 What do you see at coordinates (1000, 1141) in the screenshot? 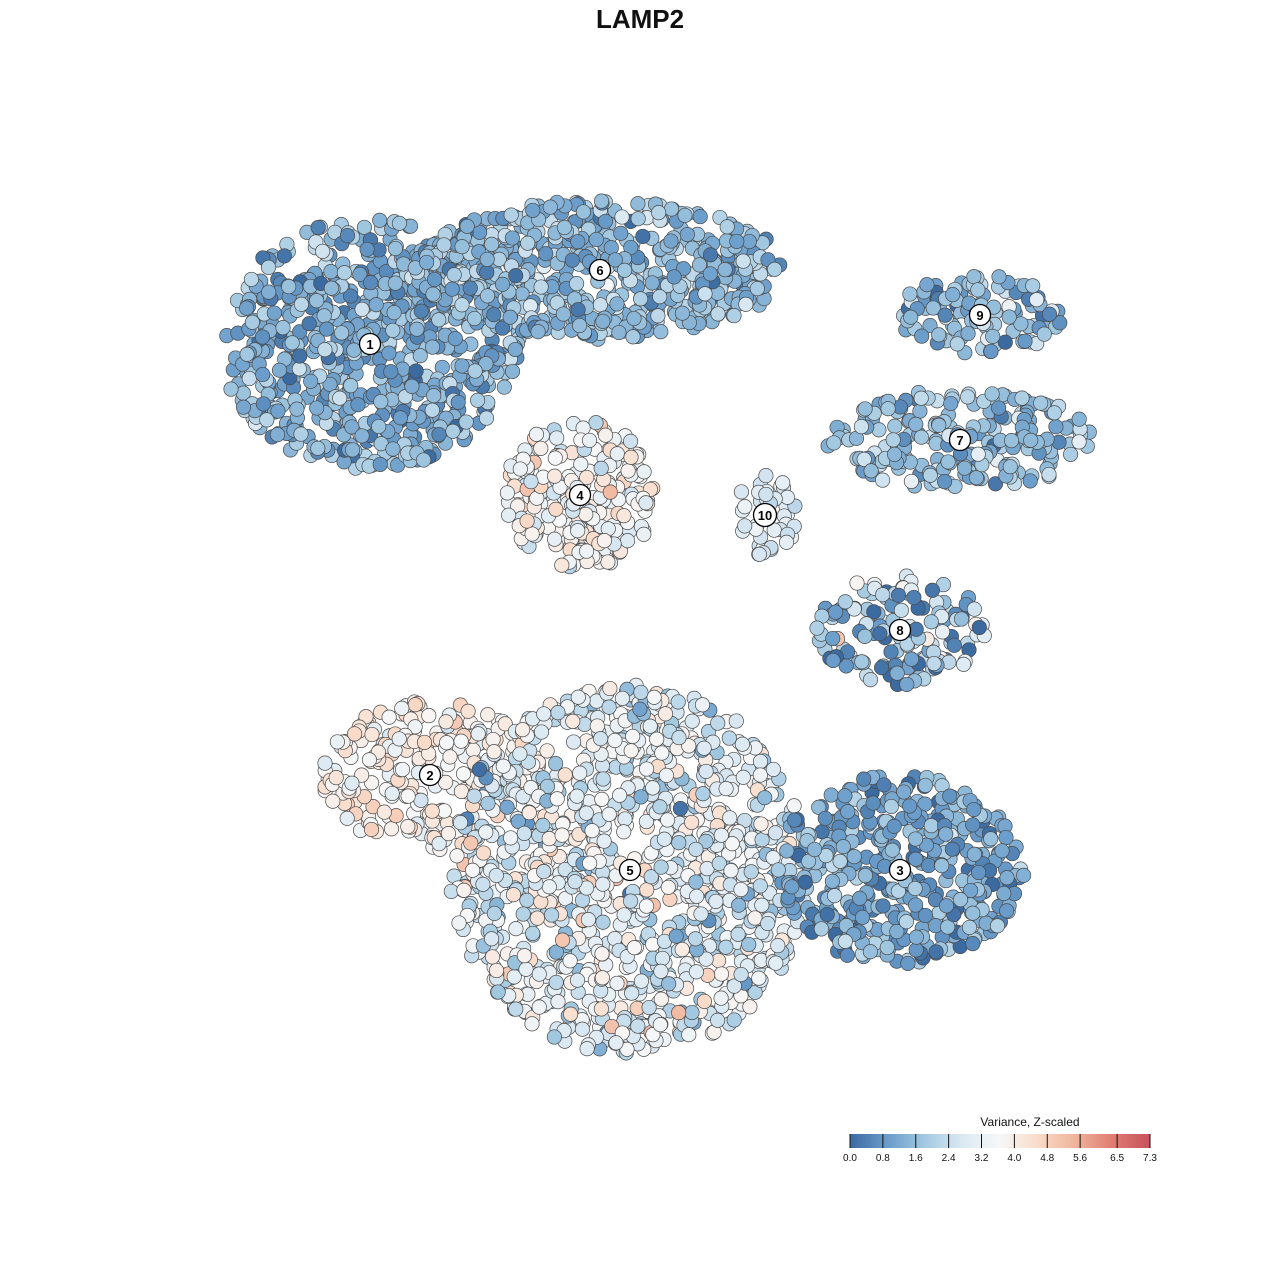
I see `legend-colorbar` at bounding box center [1000, 1141].